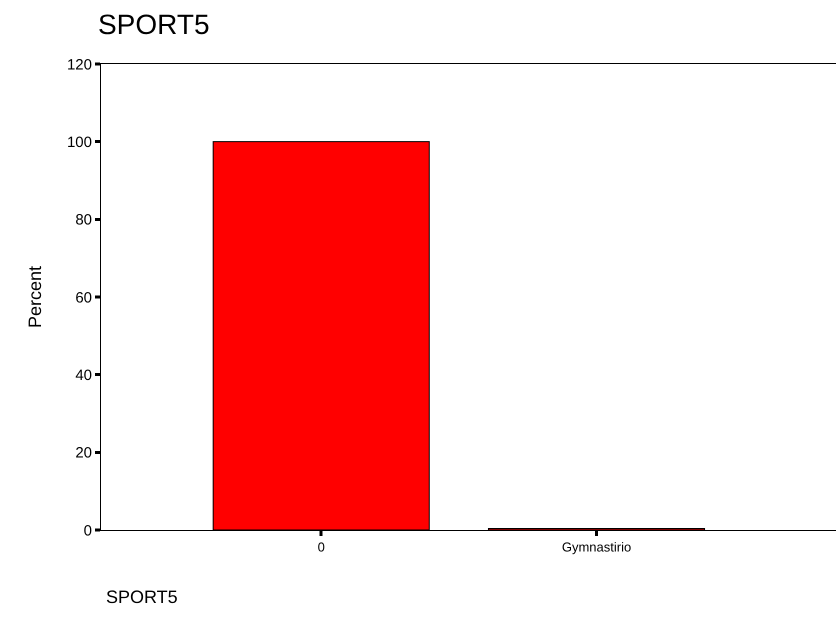  Describe the element at coordinates (79, 65) in the screenshot. I see `y-tick-label: 120` at that location.